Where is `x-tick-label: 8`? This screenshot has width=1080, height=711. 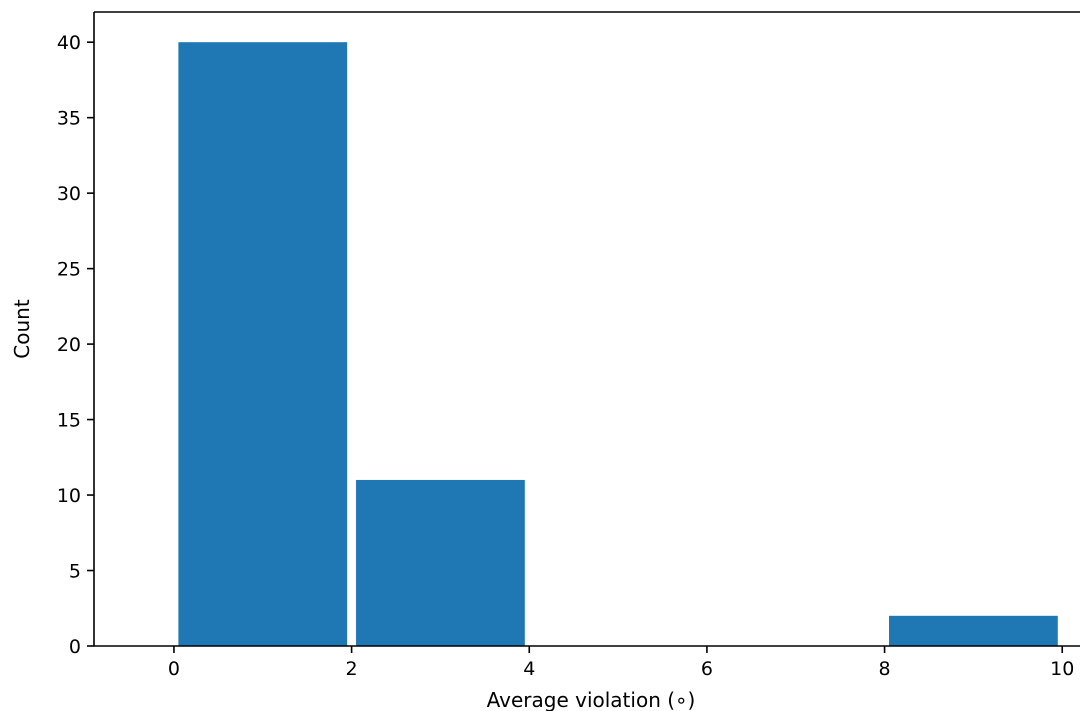
x-tick-label: 8 is located at coordinates (885, 669).